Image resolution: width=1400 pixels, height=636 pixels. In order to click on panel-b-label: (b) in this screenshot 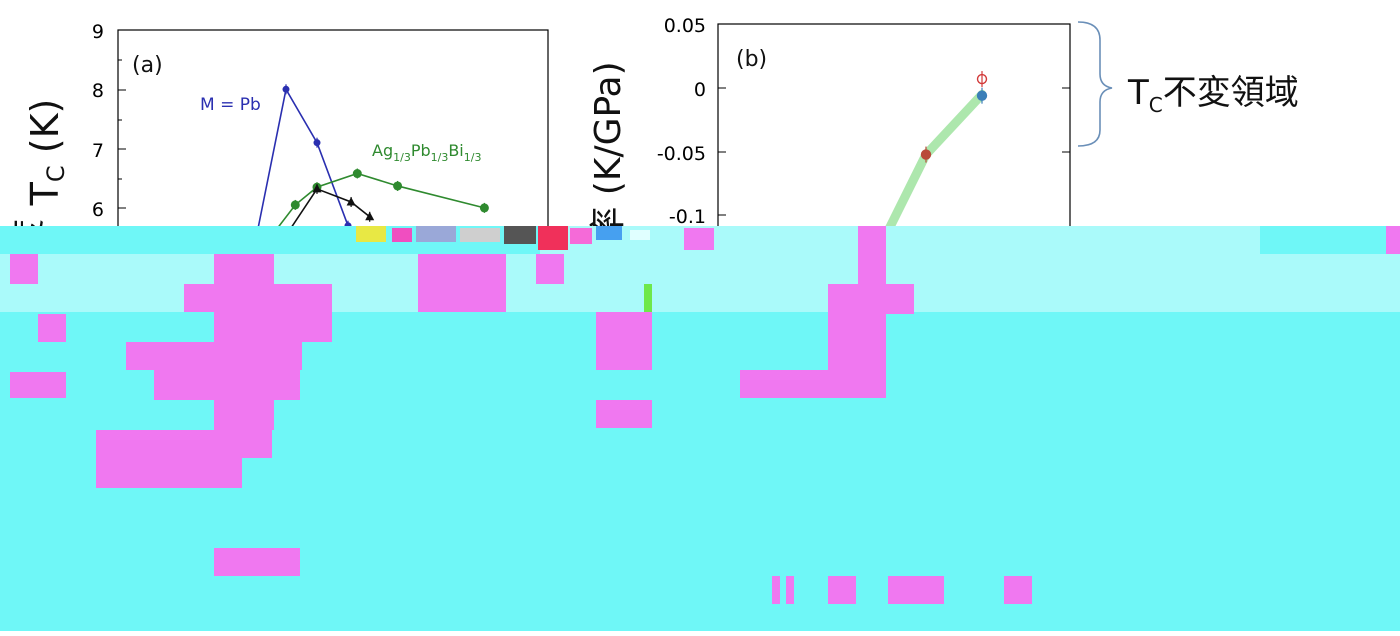, I will do `click(751, 59)`.